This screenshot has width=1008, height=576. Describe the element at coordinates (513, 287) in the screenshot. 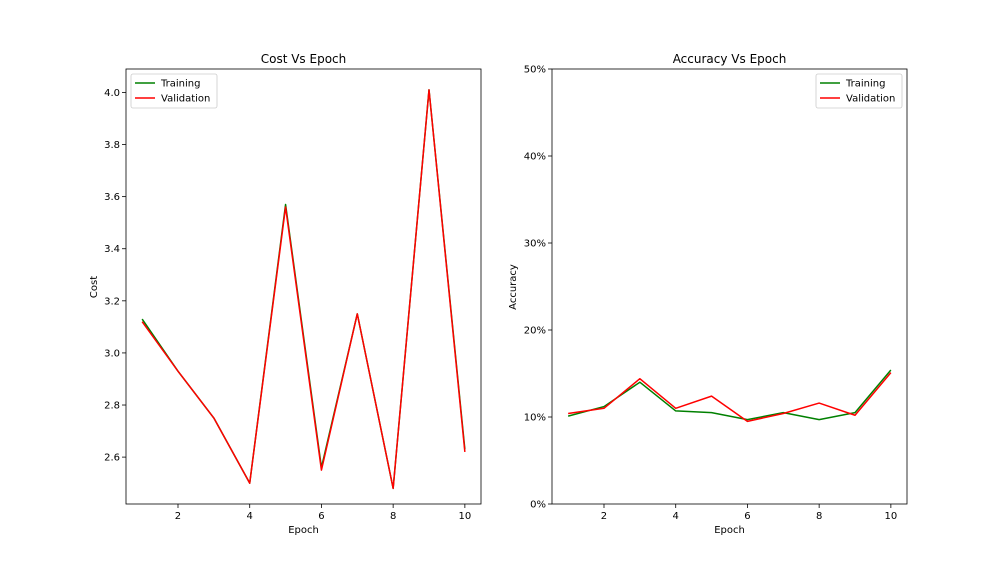

I see `accuracy-chart-ylabel: Accuracy` at that location.